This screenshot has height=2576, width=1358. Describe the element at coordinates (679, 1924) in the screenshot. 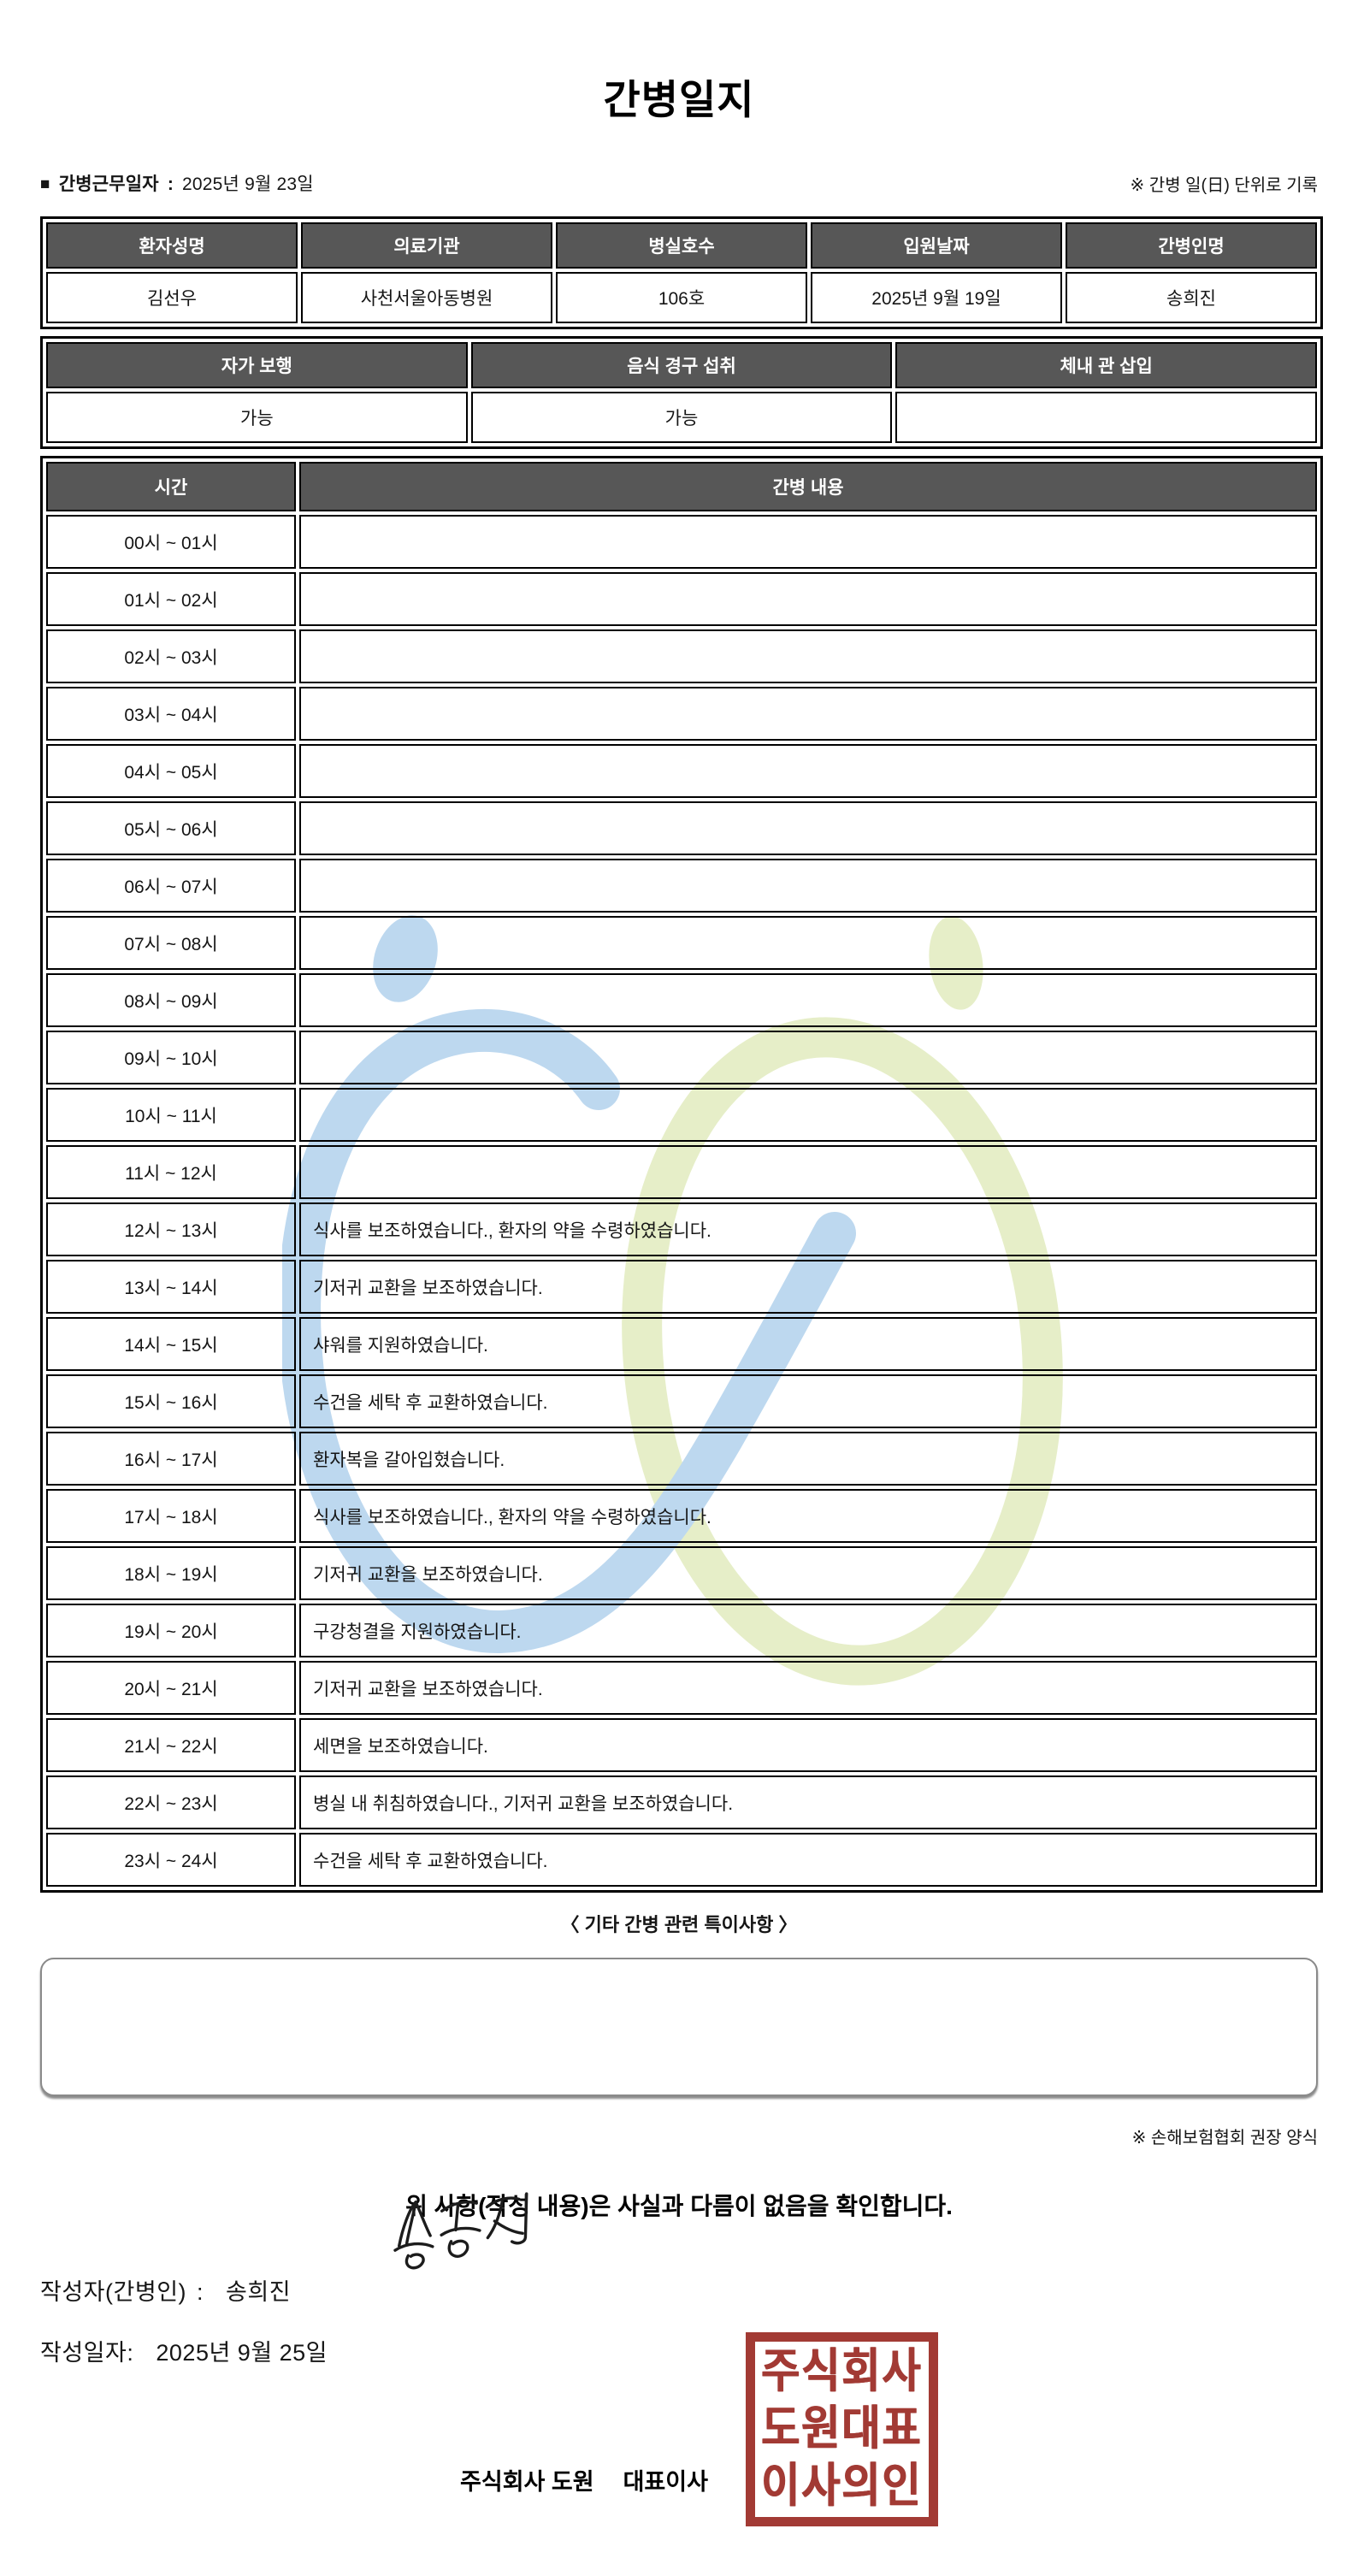

I see `special-notes-heading: 〈 기타 간병 관련 특이사항 〉` at that location.